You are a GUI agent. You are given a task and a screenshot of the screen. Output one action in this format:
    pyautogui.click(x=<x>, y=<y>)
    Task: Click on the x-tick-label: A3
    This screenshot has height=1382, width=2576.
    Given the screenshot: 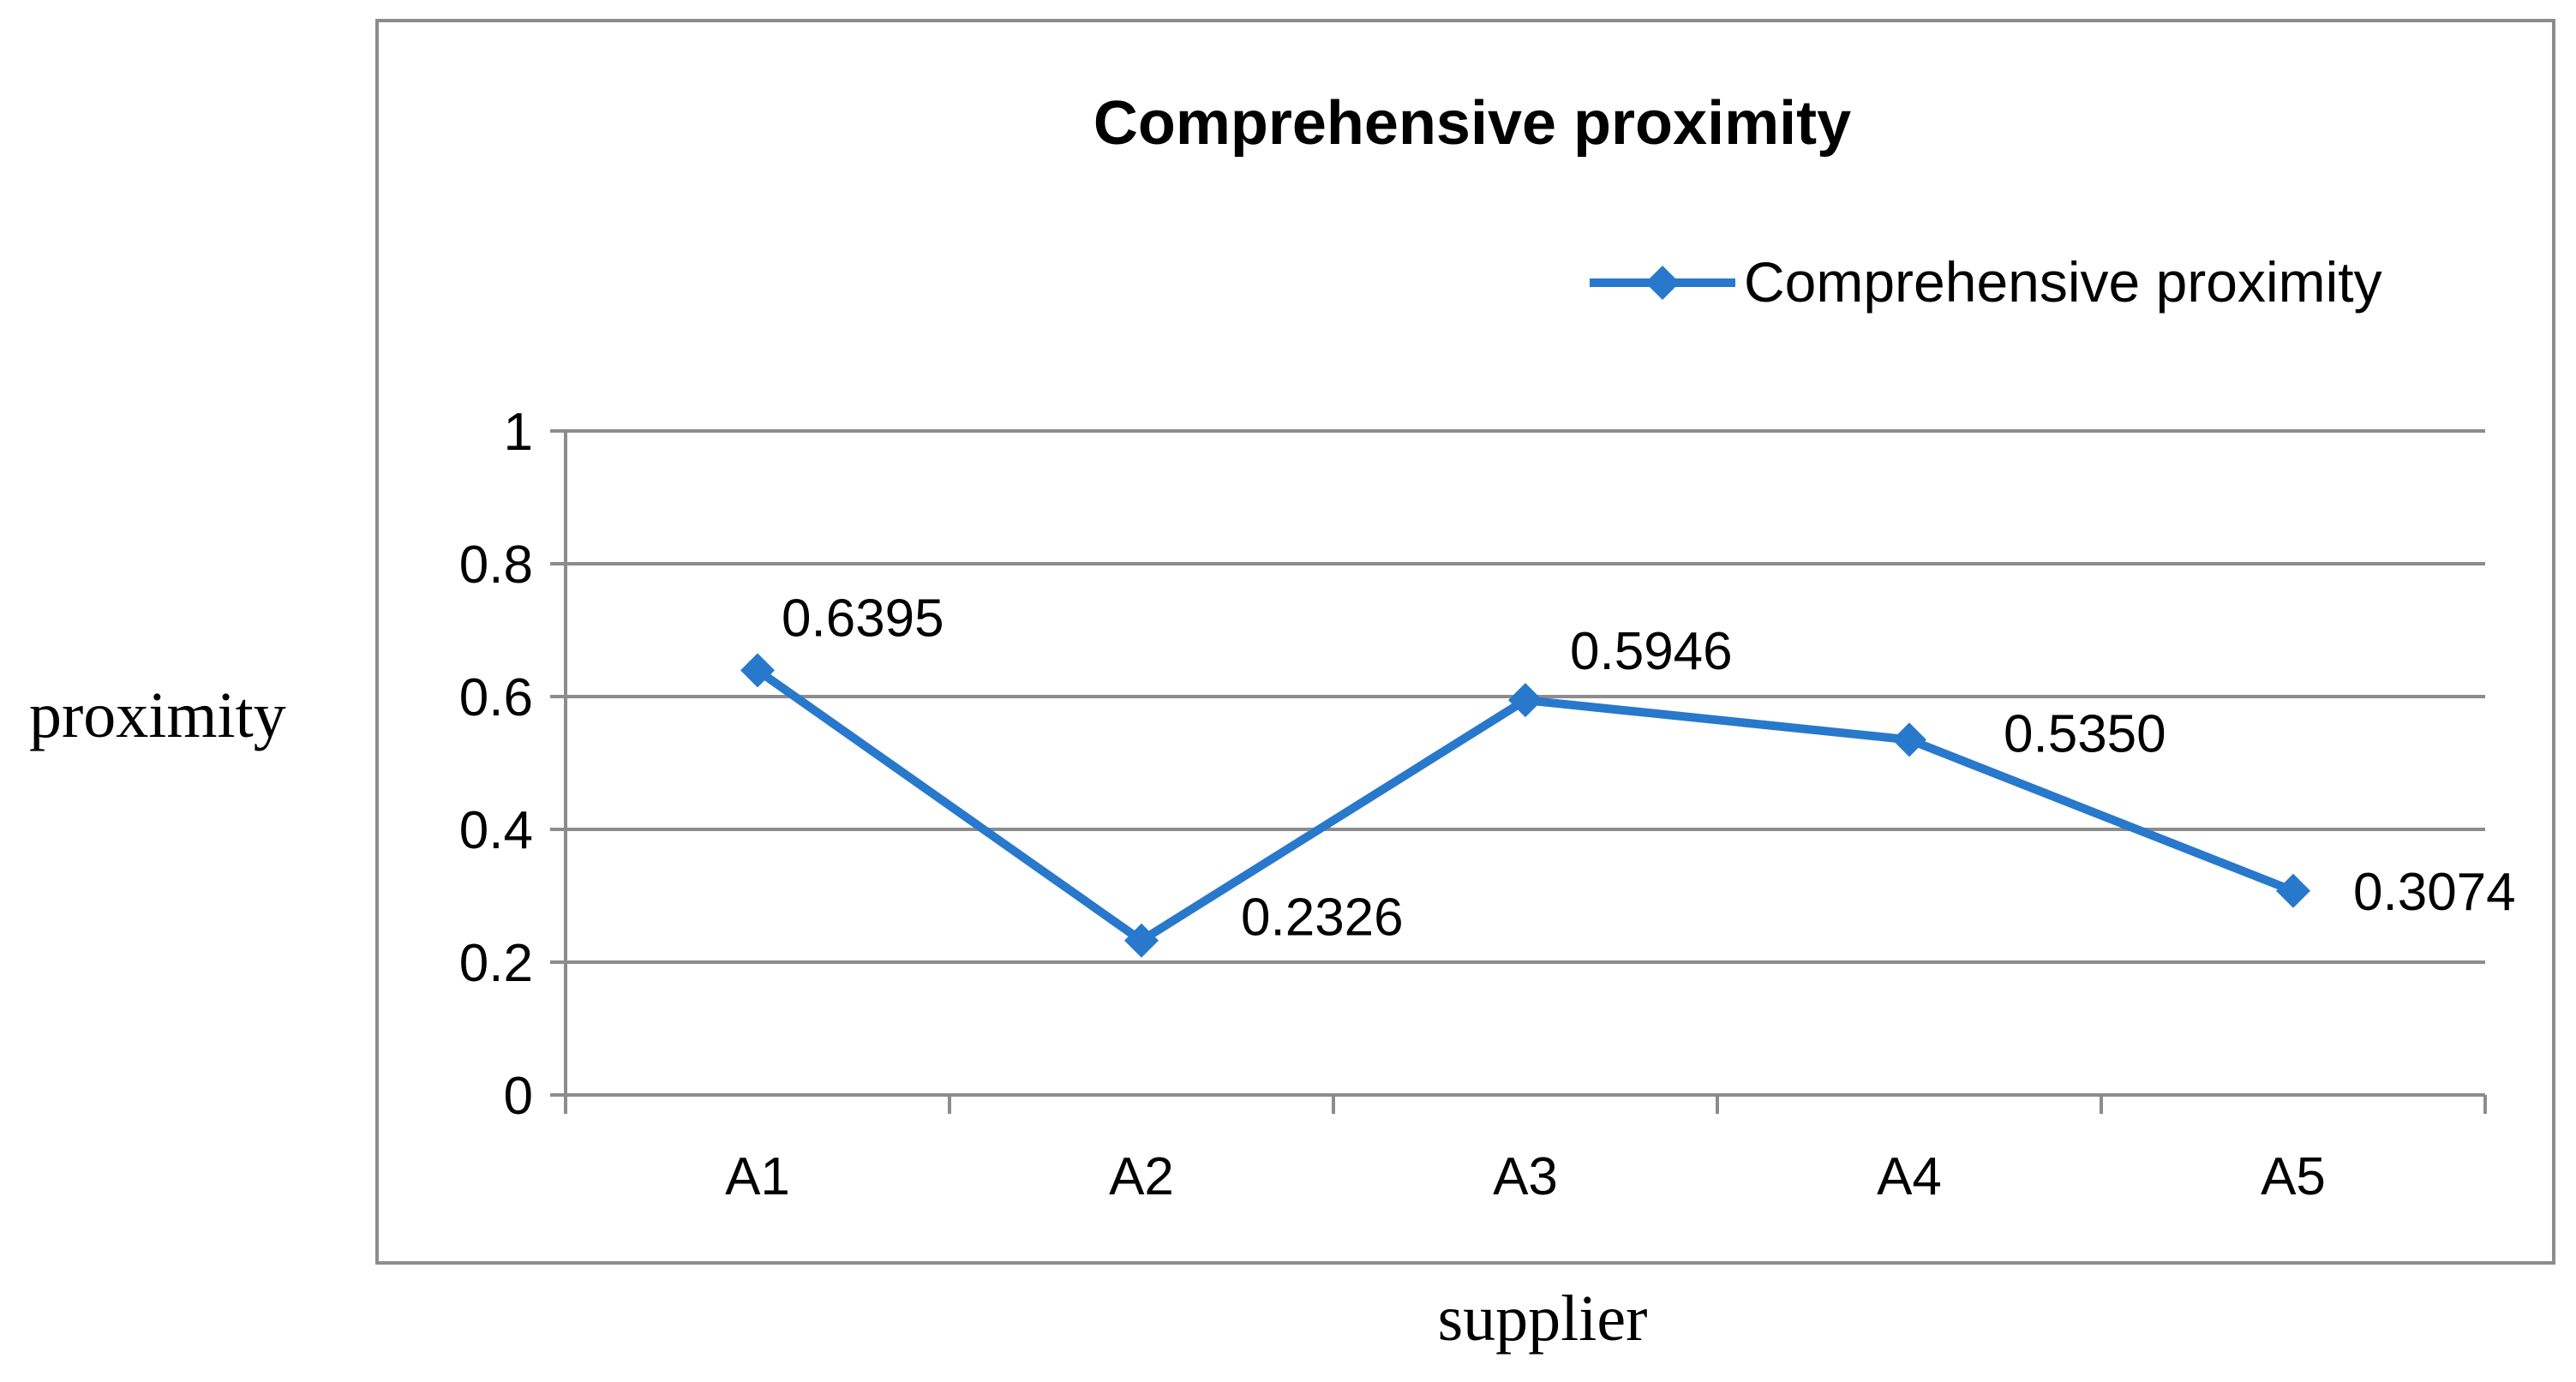 What is the action you would take?
    pyautogui.click(x=1525, y=1177)
    